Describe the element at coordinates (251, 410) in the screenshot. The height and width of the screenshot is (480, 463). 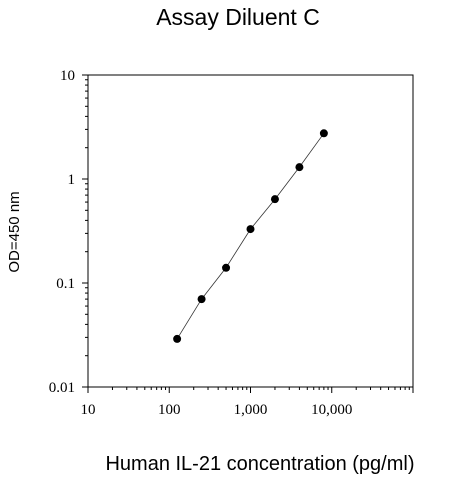
I see `x-tick-label: 1,000` at that location.